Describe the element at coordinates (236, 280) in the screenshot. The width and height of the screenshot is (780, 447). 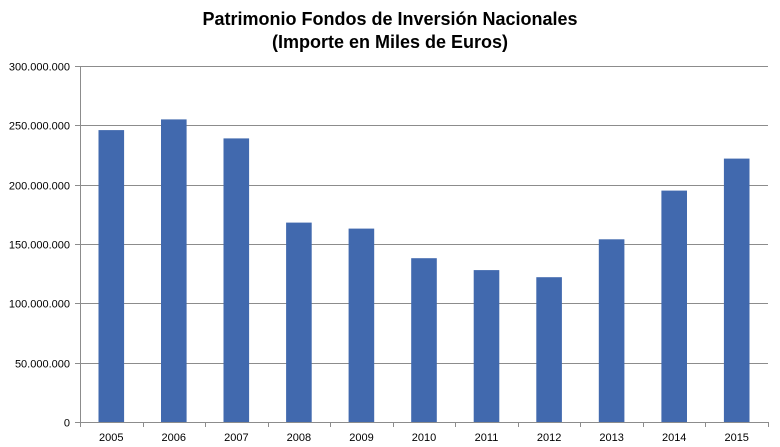
I see `bar-2007` at that location.